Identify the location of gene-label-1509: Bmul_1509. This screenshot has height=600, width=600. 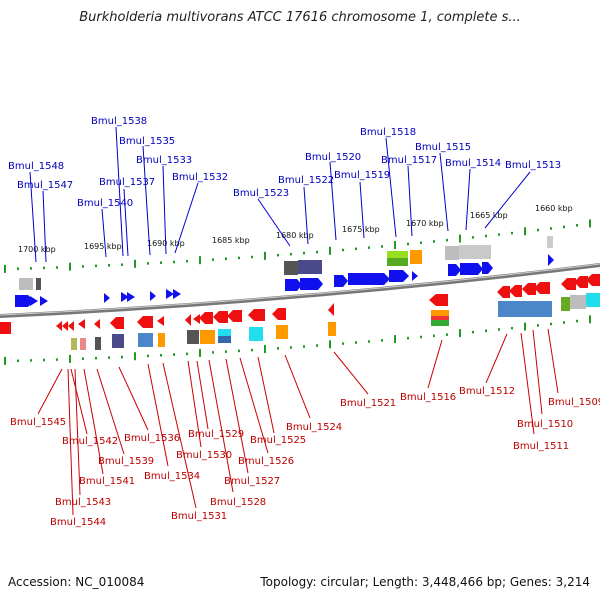
(574, 402).